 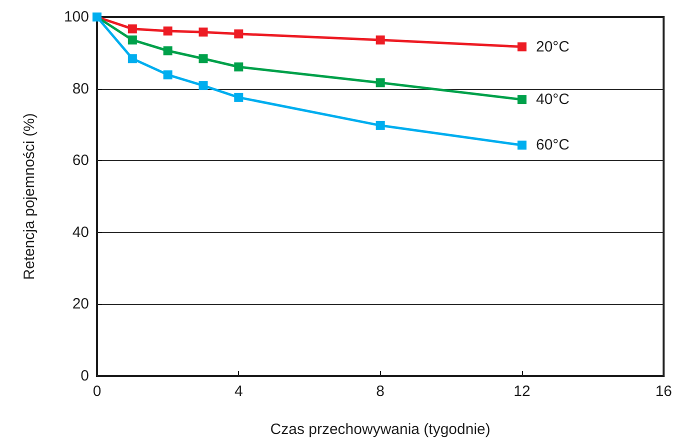 I want to click on series-label: 40°C, so click(x=553, y=99).